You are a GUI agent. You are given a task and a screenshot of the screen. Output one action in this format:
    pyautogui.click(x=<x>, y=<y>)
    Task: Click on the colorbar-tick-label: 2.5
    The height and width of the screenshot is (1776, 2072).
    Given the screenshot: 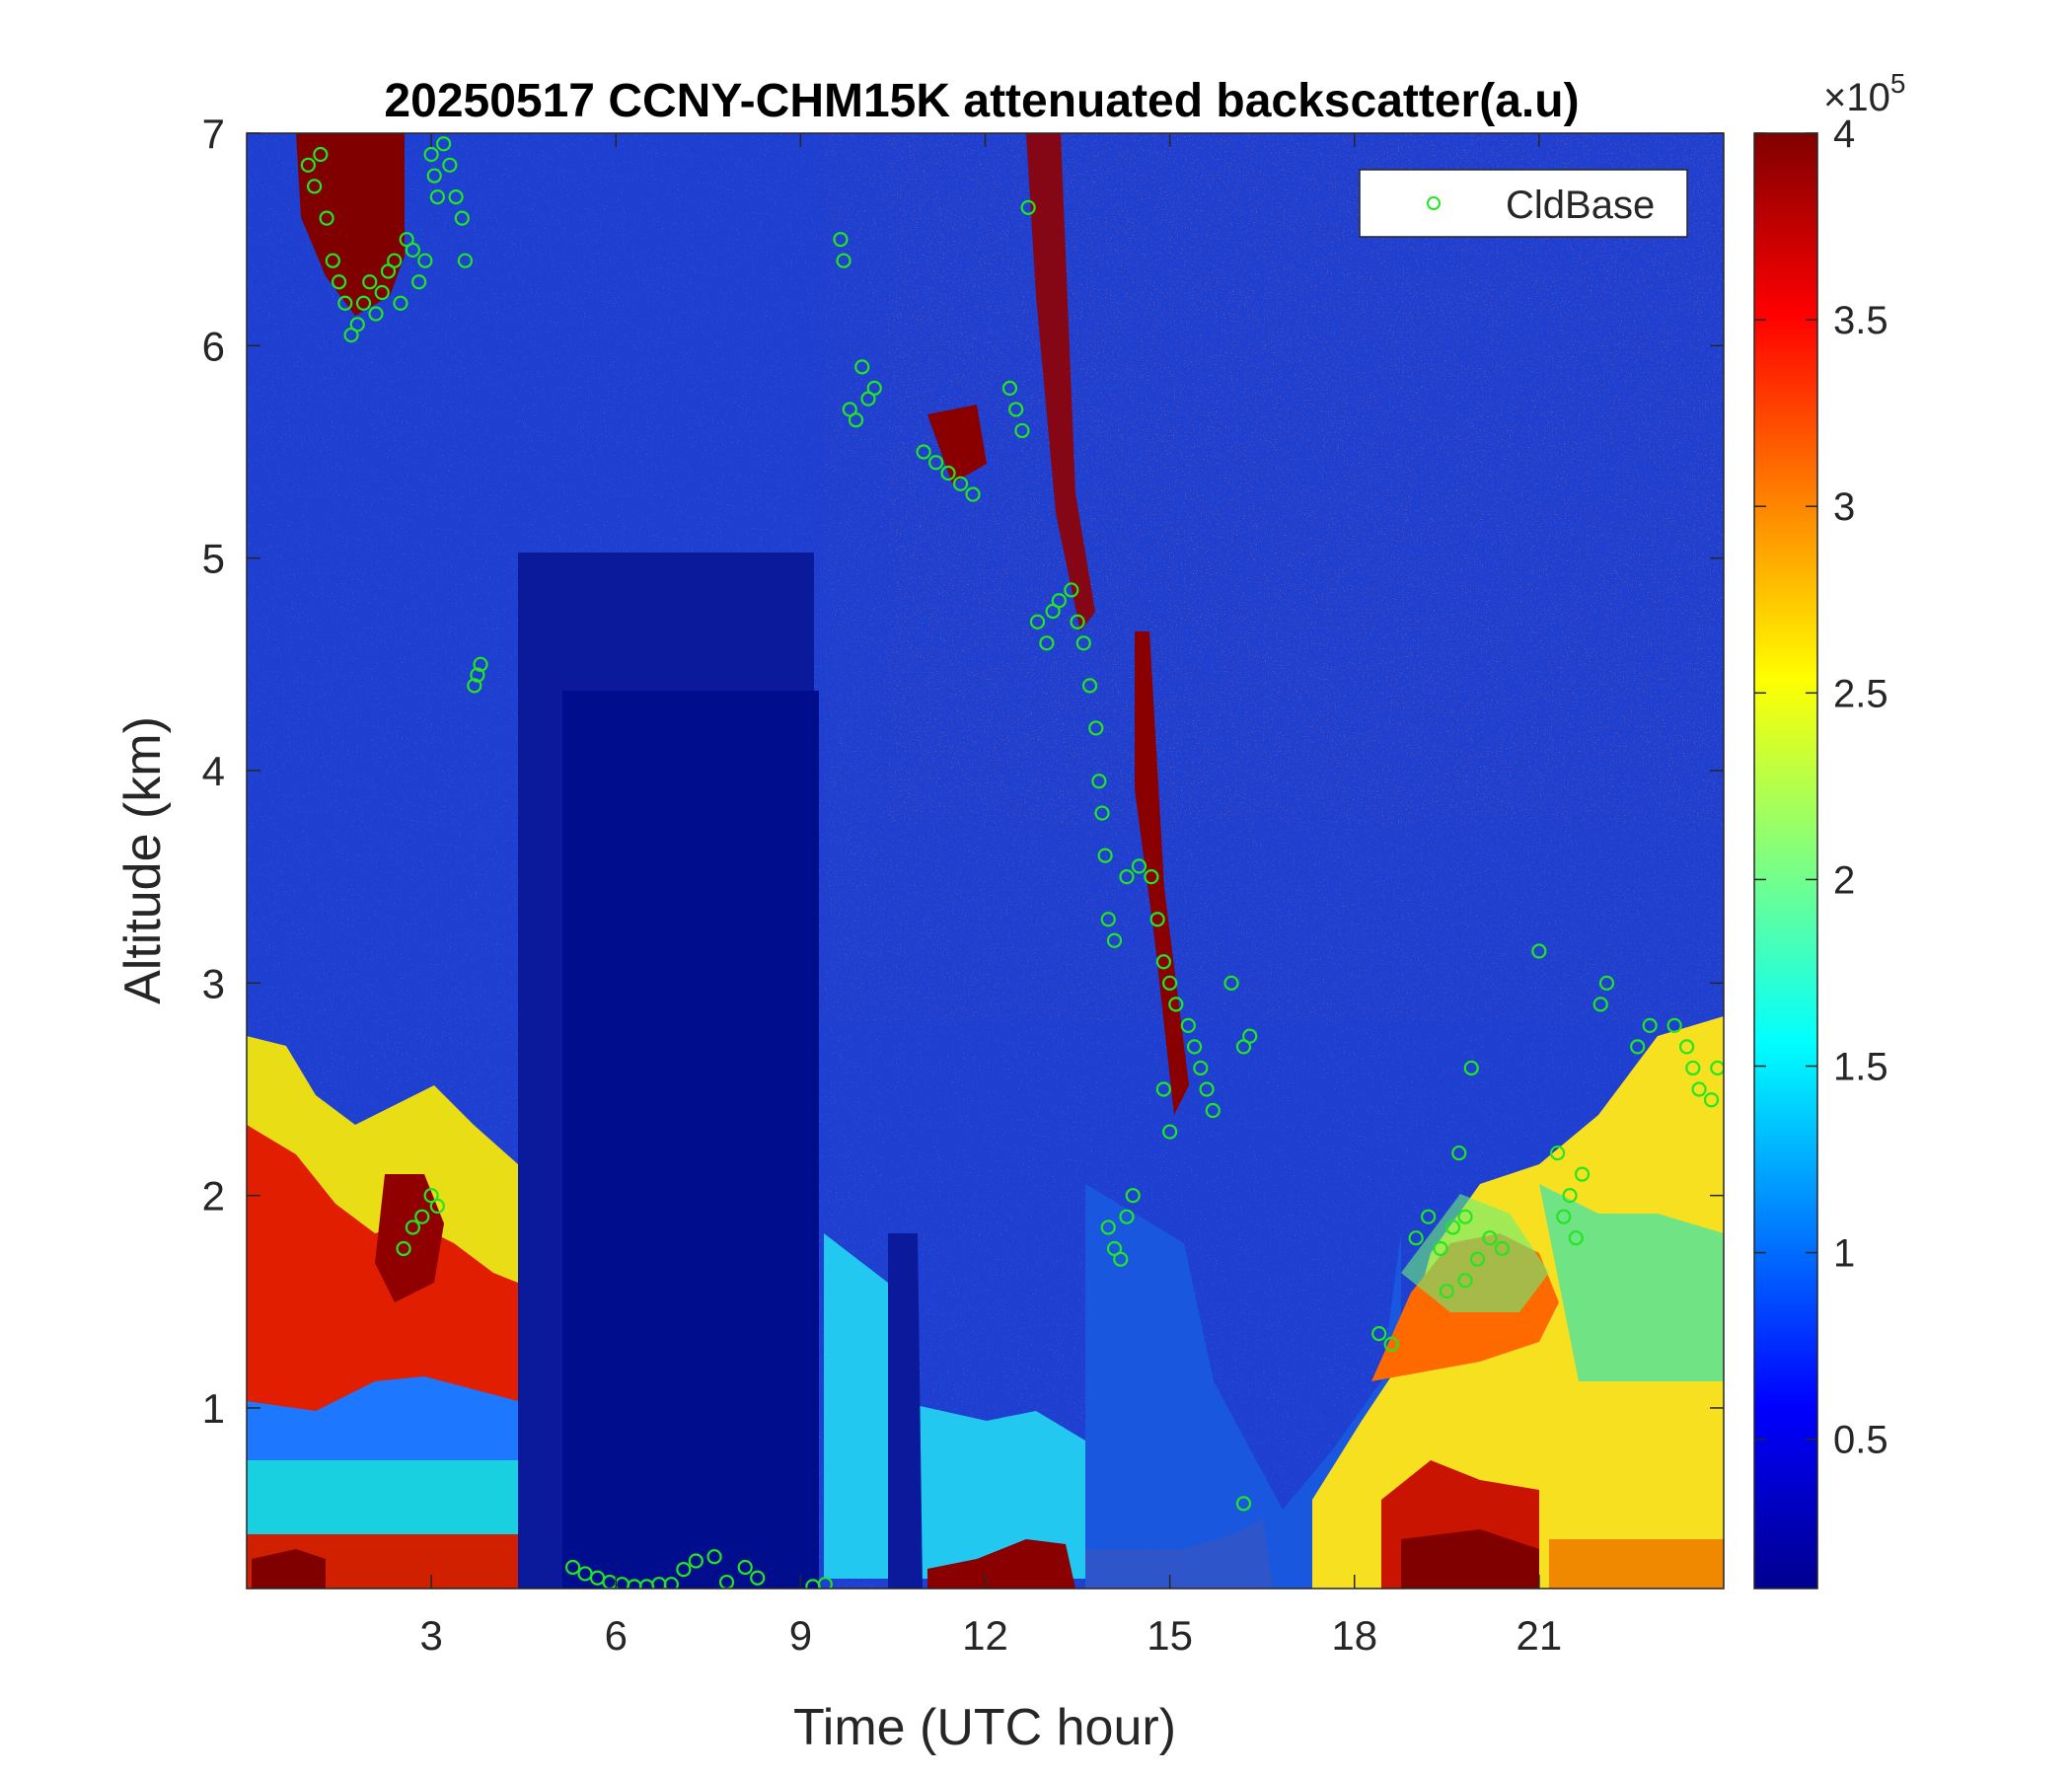 What is the action you would take?
    pyautogui.click(x=1861, y=694)
    